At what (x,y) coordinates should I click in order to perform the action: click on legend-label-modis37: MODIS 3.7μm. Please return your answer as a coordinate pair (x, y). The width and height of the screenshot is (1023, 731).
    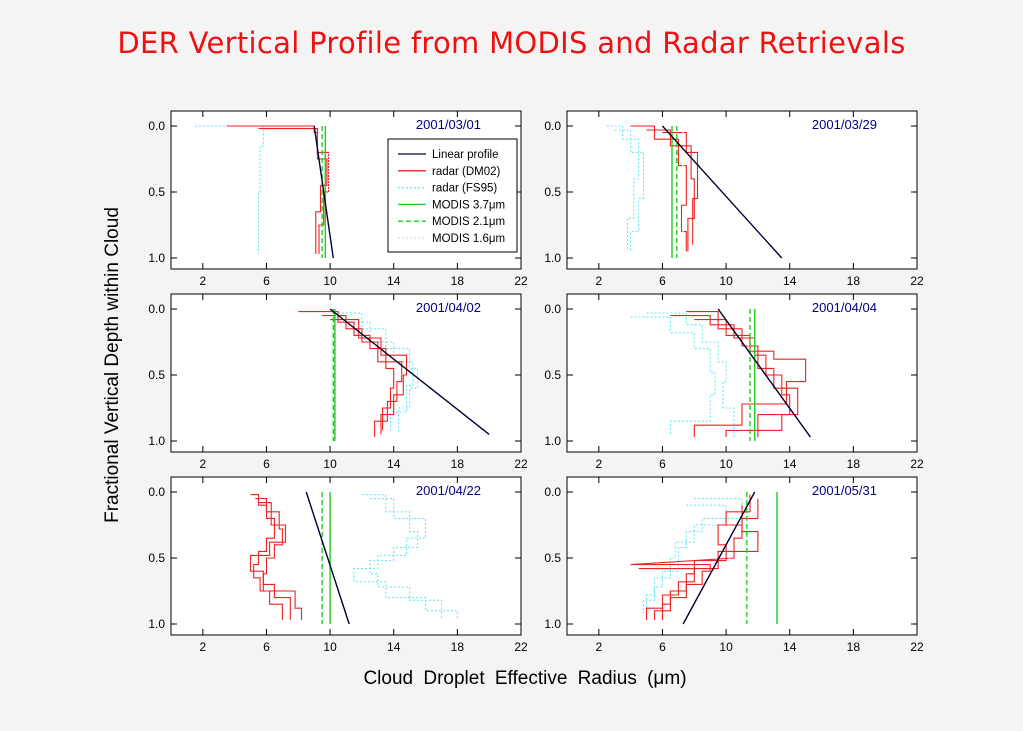
    Looking at the image, I should click on (468, 205).